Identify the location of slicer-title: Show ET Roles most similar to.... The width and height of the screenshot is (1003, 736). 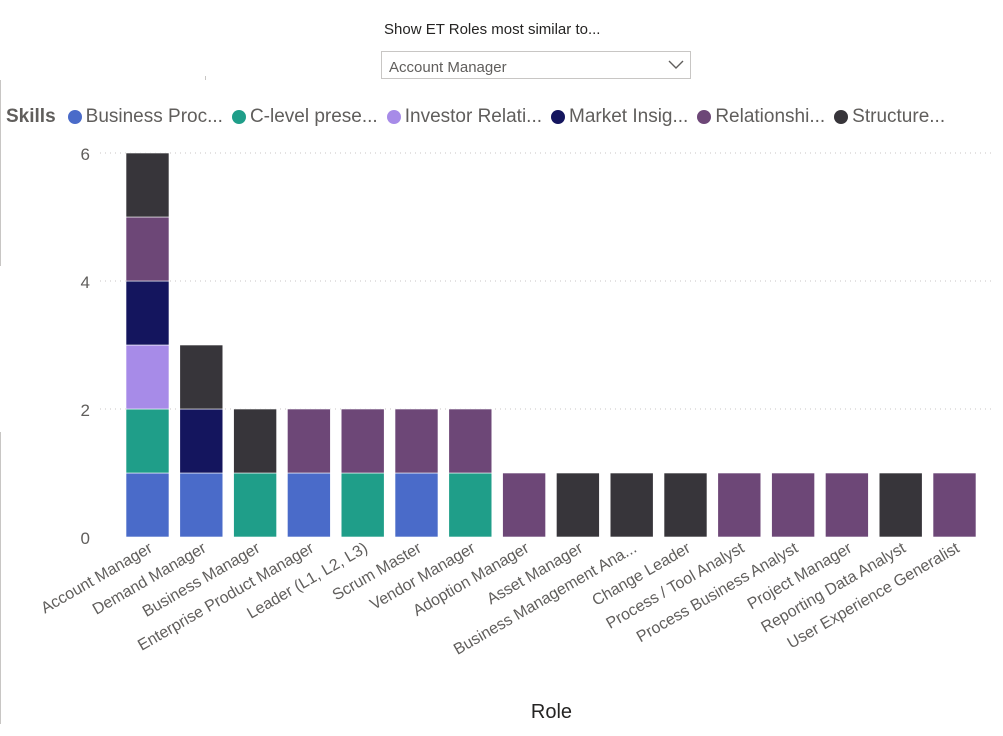
(492, 29).